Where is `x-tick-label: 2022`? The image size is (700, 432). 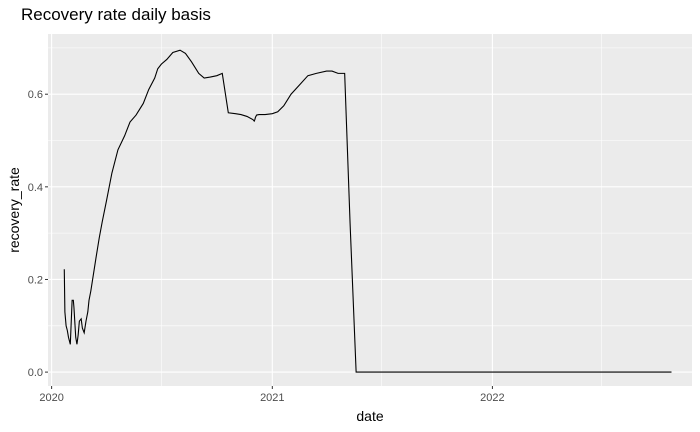 x-tick-label: 2022 is located at coordinates (492, 398).